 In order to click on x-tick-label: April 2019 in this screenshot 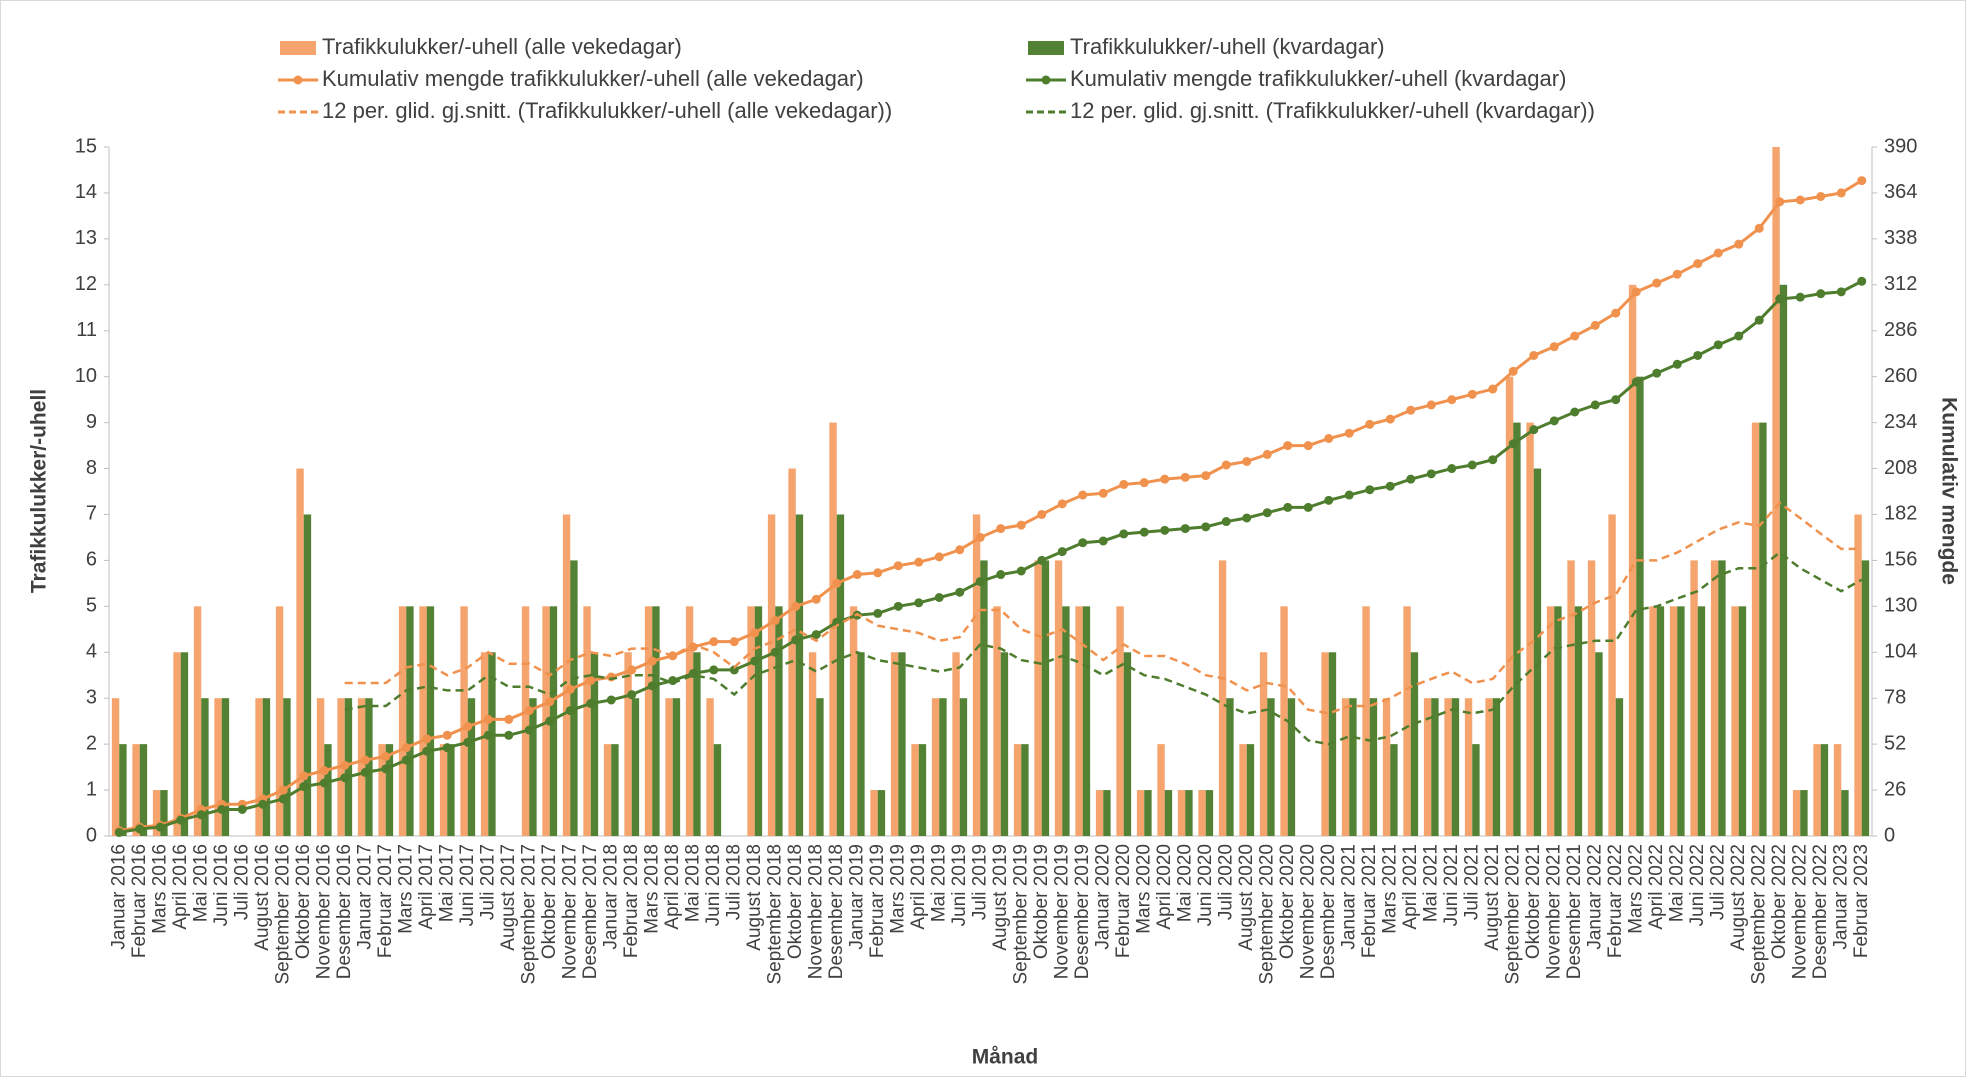, I will do `click(918, 887)`.